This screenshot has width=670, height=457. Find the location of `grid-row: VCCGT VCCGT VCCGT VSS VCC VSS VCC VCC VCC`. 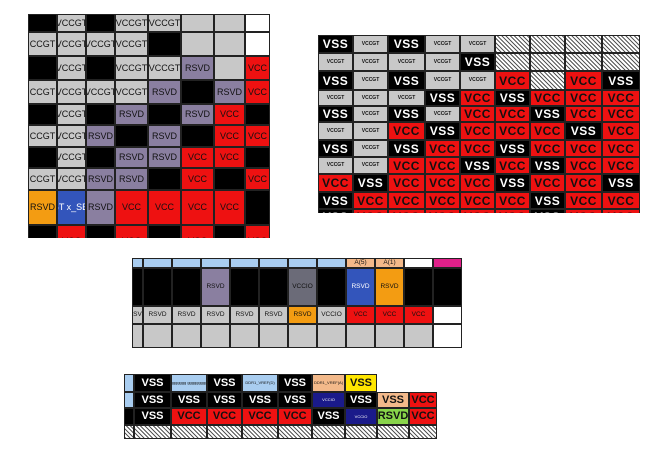

grid-row: VCCGT VCCGT VCCGT VSS VCC VSS VCC VCC VCC is located at coordinates (479, 98).